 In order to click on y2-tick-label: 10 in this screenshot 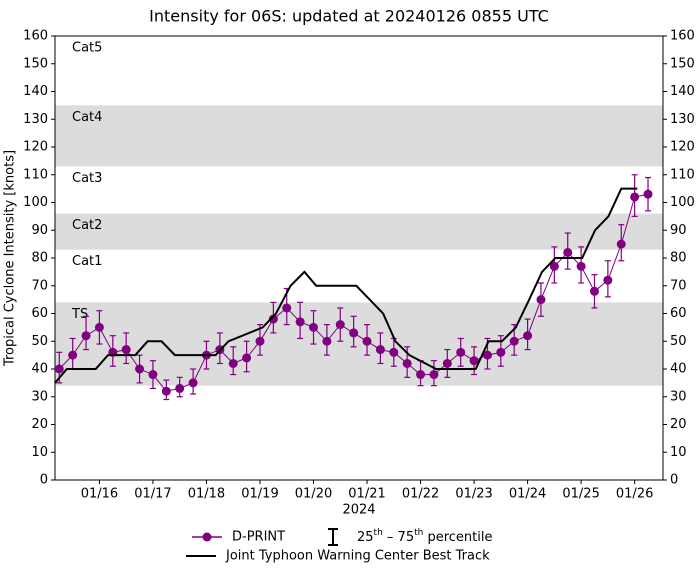, I will do `click(678, 452)`.